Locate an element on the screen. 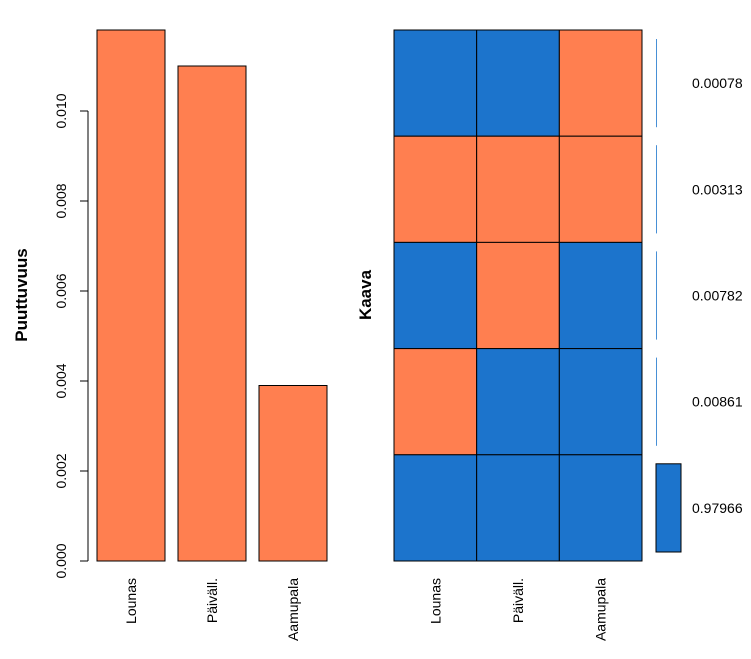 This screenshot has width=751, height=659. pattern-proportion-label: 0.00078 is located at coordinates (717, 83).